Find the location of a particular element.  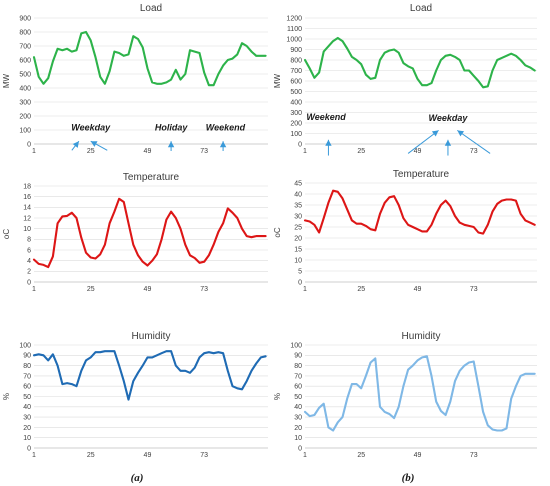

y-tick-label: 60 is located at coordinates (27, 387).